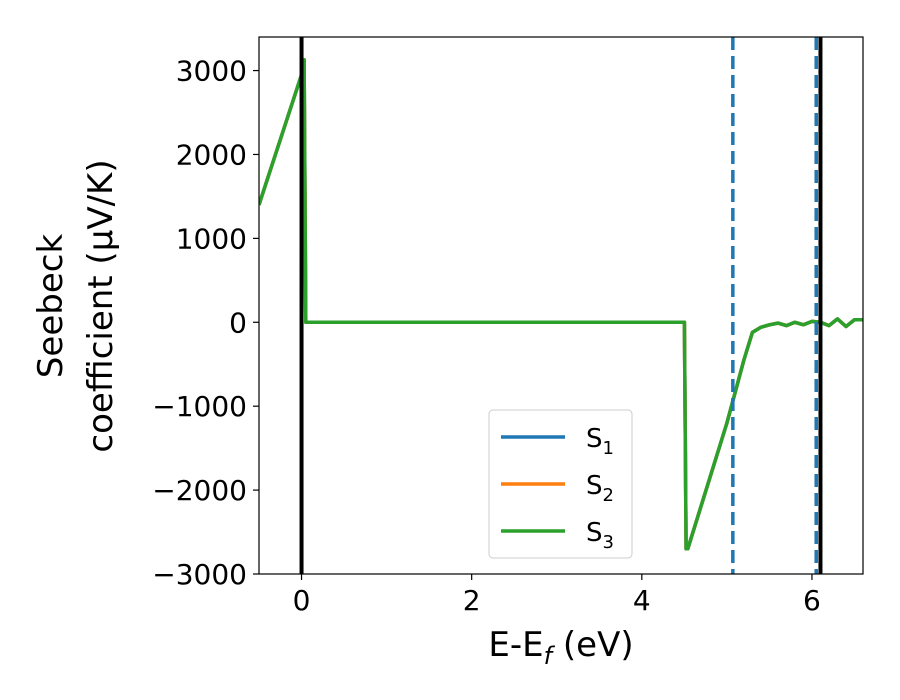 Image resolution: width=900 pixels, height=700 pixels. What do you see at coordinates (302, 600) in the screenshot?
I see `x-tick-label: 0` at bounding box center [302, 600].